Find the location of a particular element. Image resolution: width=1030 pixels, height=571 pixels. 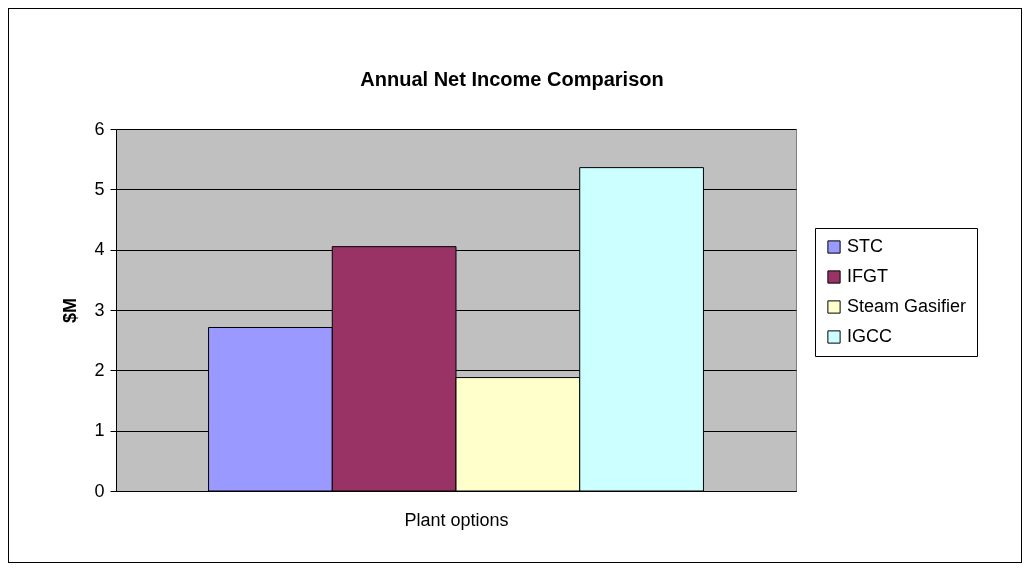

y-tick-label: 4 is located at coordinates (99, 249).